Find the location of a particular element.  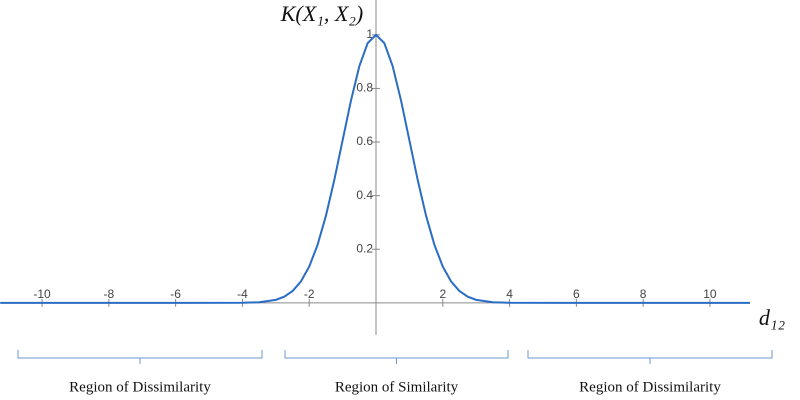

x-tick-label: -4 is located at coordinates (242, 294).